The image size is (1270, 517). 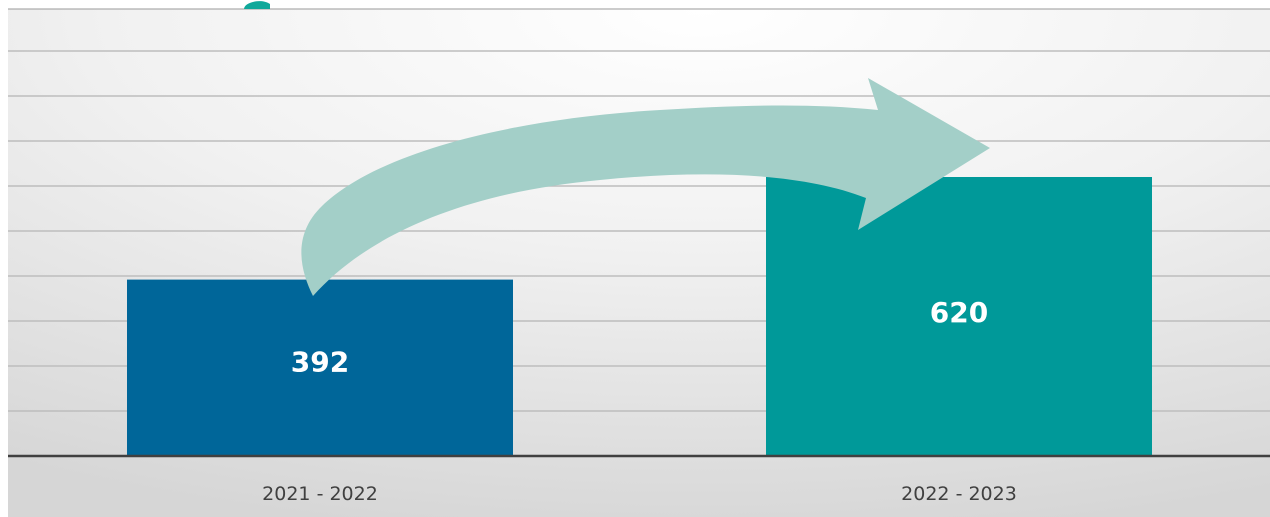 What do you see at coordinates (959, 494) in the screenshot?
I see `x-tick-label-2: 2022 - 2023` at bounding box center [959, 494].